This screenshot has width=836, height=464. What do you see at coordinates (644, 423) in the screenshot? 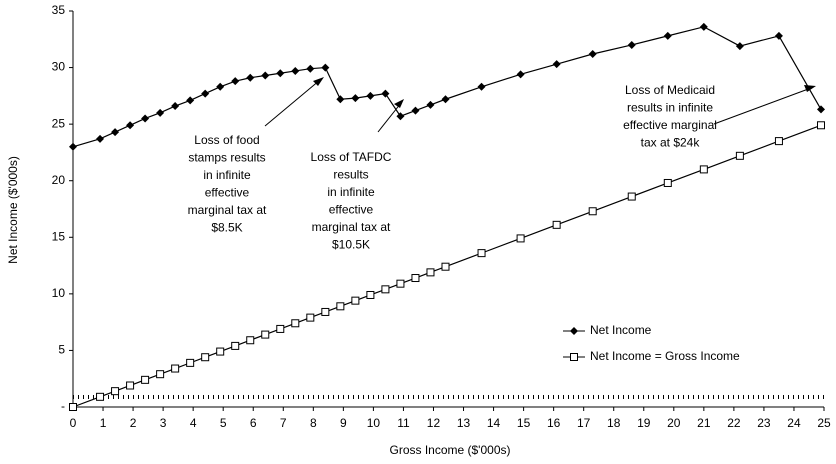
I see `x-tick-label: 19` at bounding box center [644, 423].